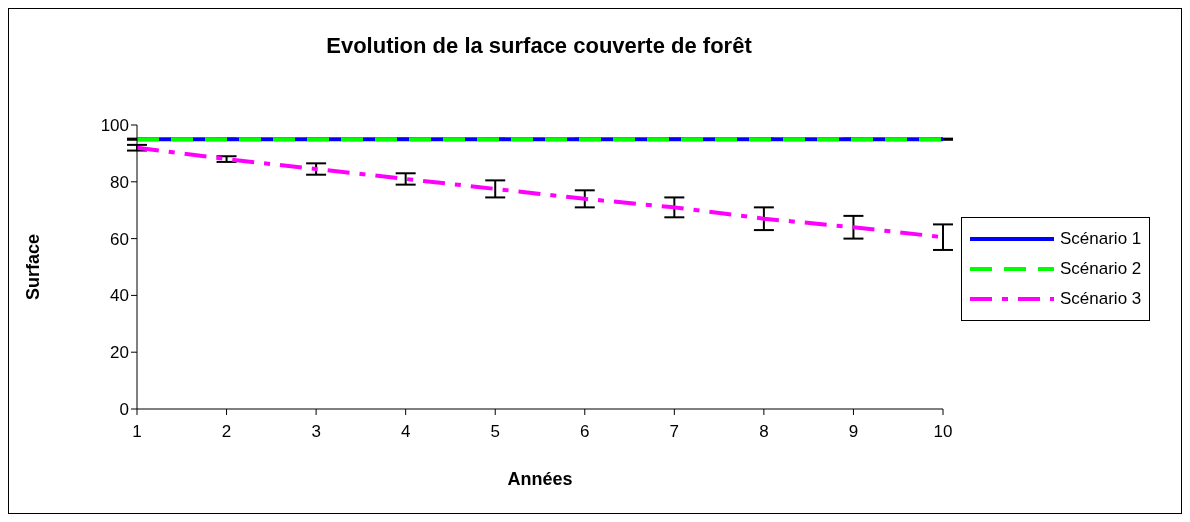  I want to click on y-axis-title: Surface, so click(33, 267).